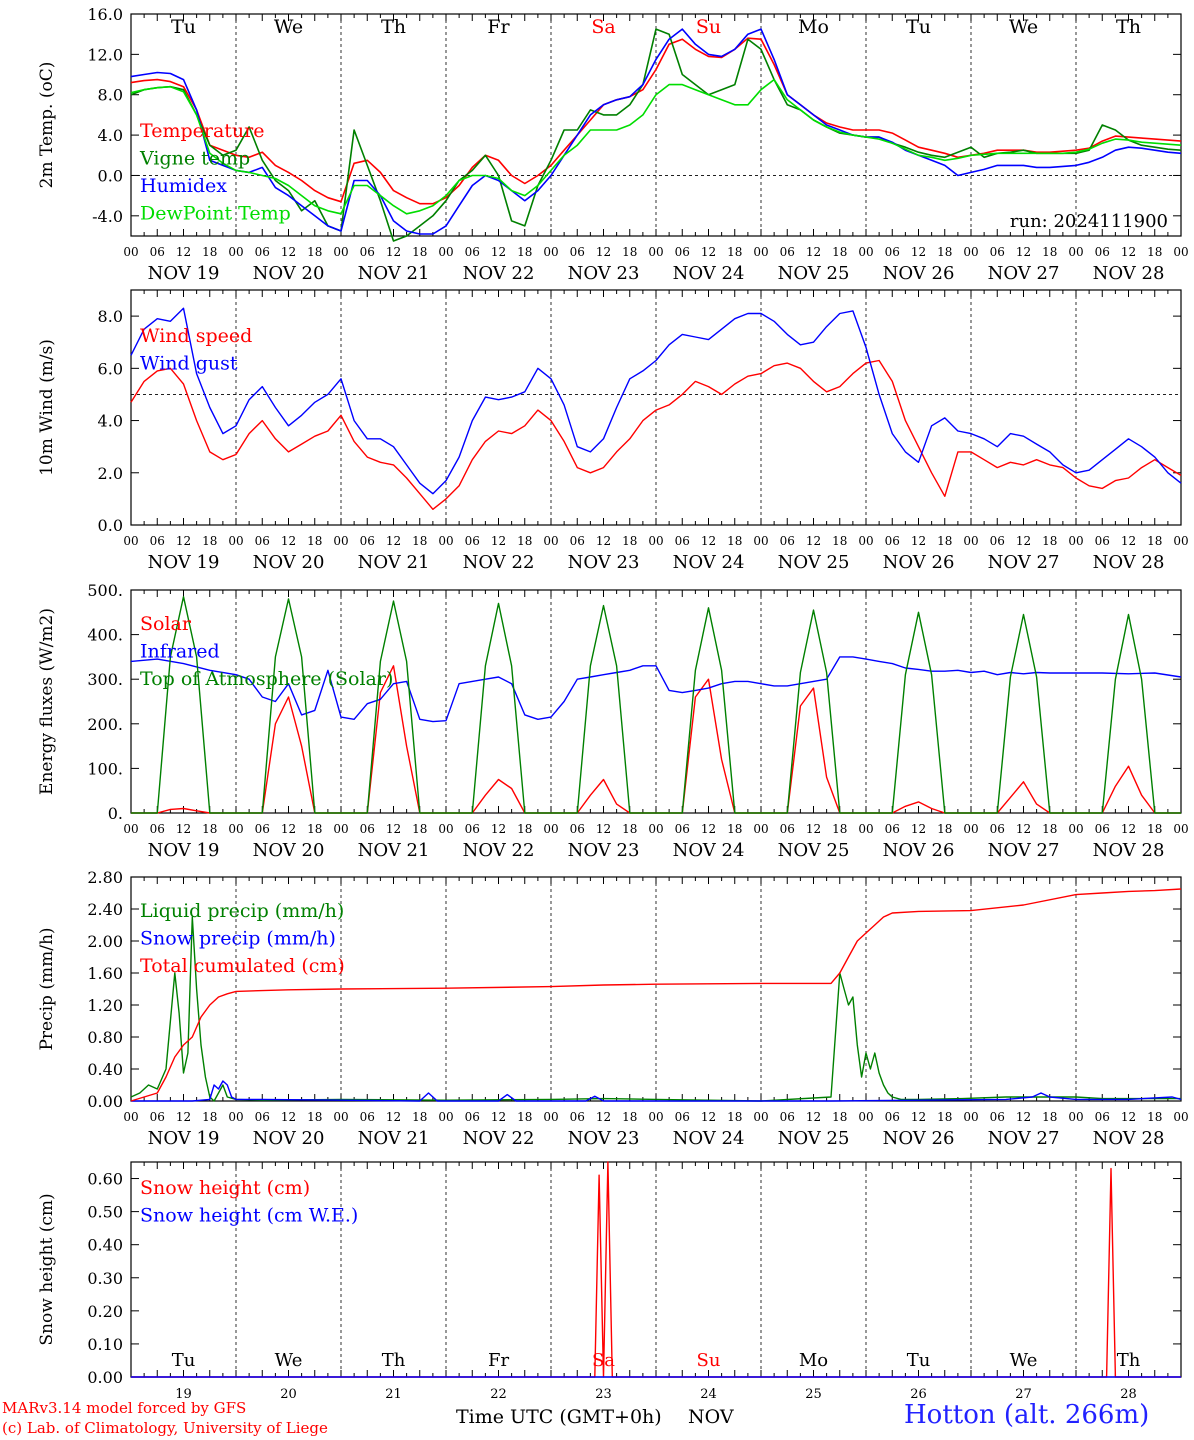  What do you see at coordinates (105, 1278) in the screenshot?
I see `y-tick-label: 0.30` at bounding box center [105, 1278].